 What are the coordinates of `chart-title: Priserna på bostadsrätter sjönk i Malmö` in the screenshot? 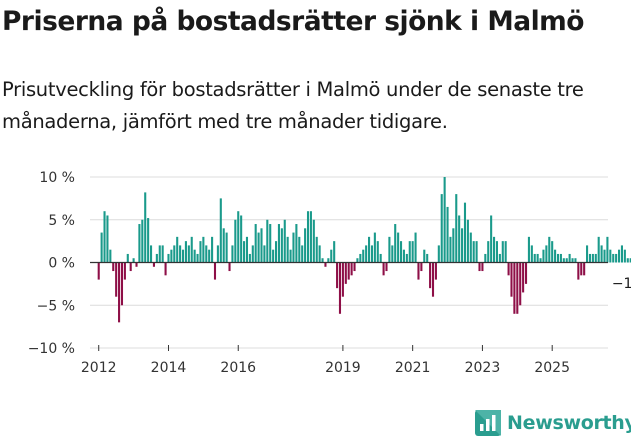 It's located at (293, 21).